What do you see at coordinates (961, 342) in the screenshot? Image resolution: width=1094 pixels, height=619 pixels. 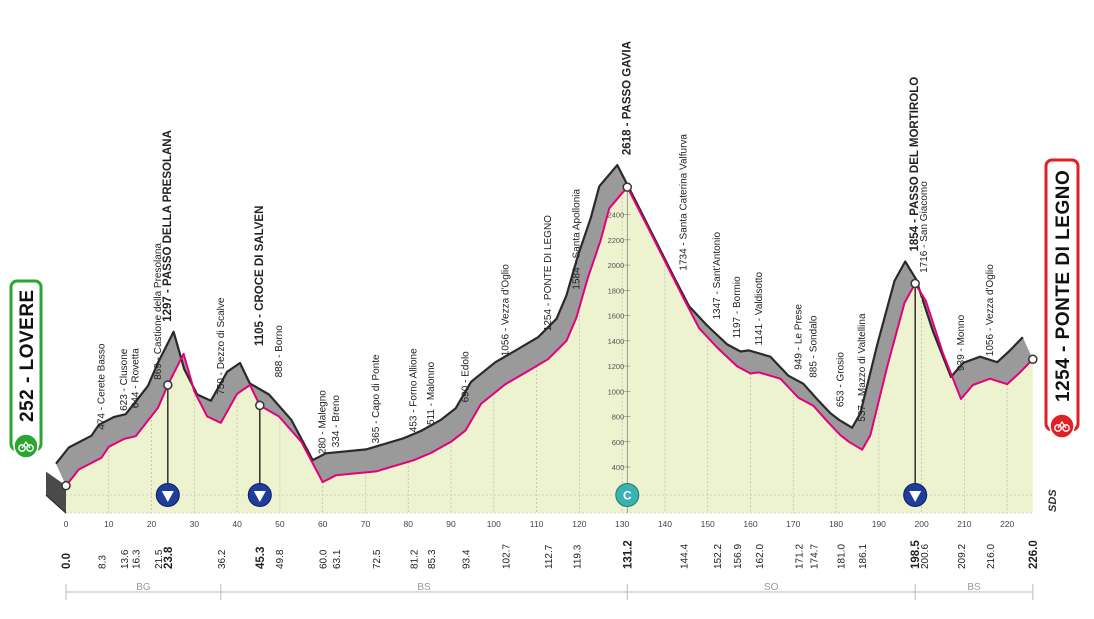 I see `waypoint-label-group: 939 - Monno` at bounding box center [961, 342].